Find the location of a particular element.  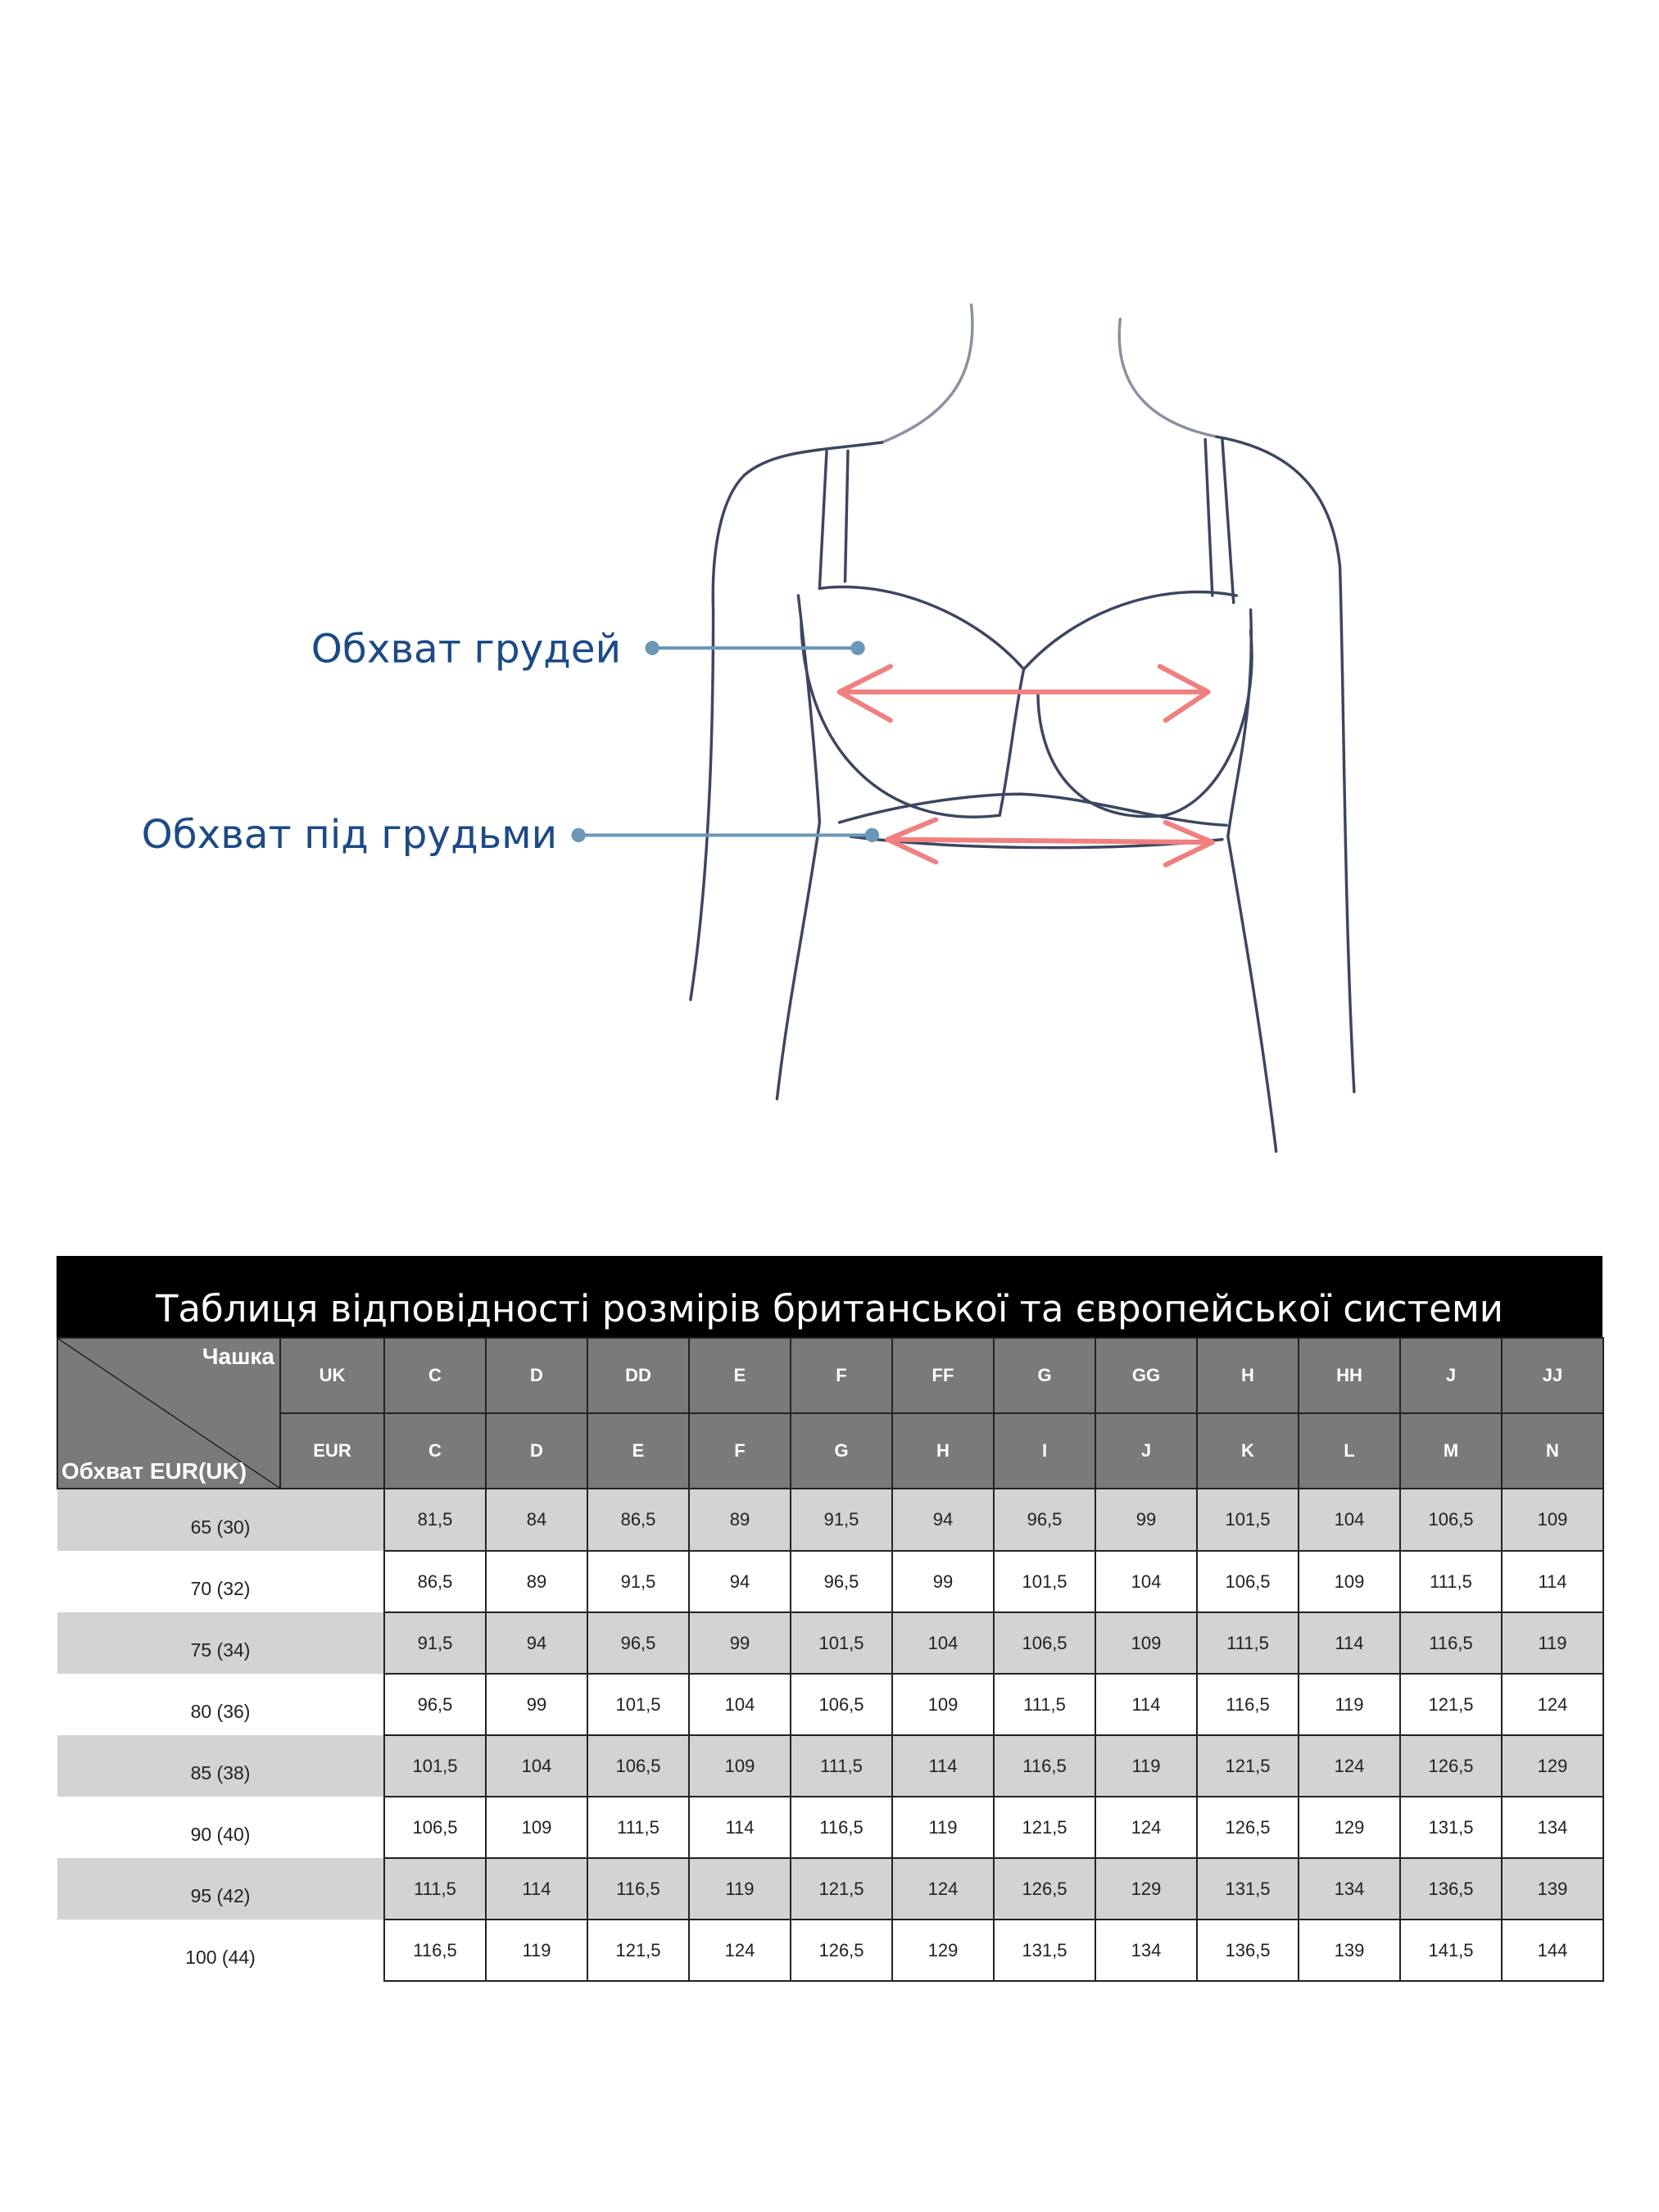

underbust-leader-end-dot is located at coordinates (872, 835).